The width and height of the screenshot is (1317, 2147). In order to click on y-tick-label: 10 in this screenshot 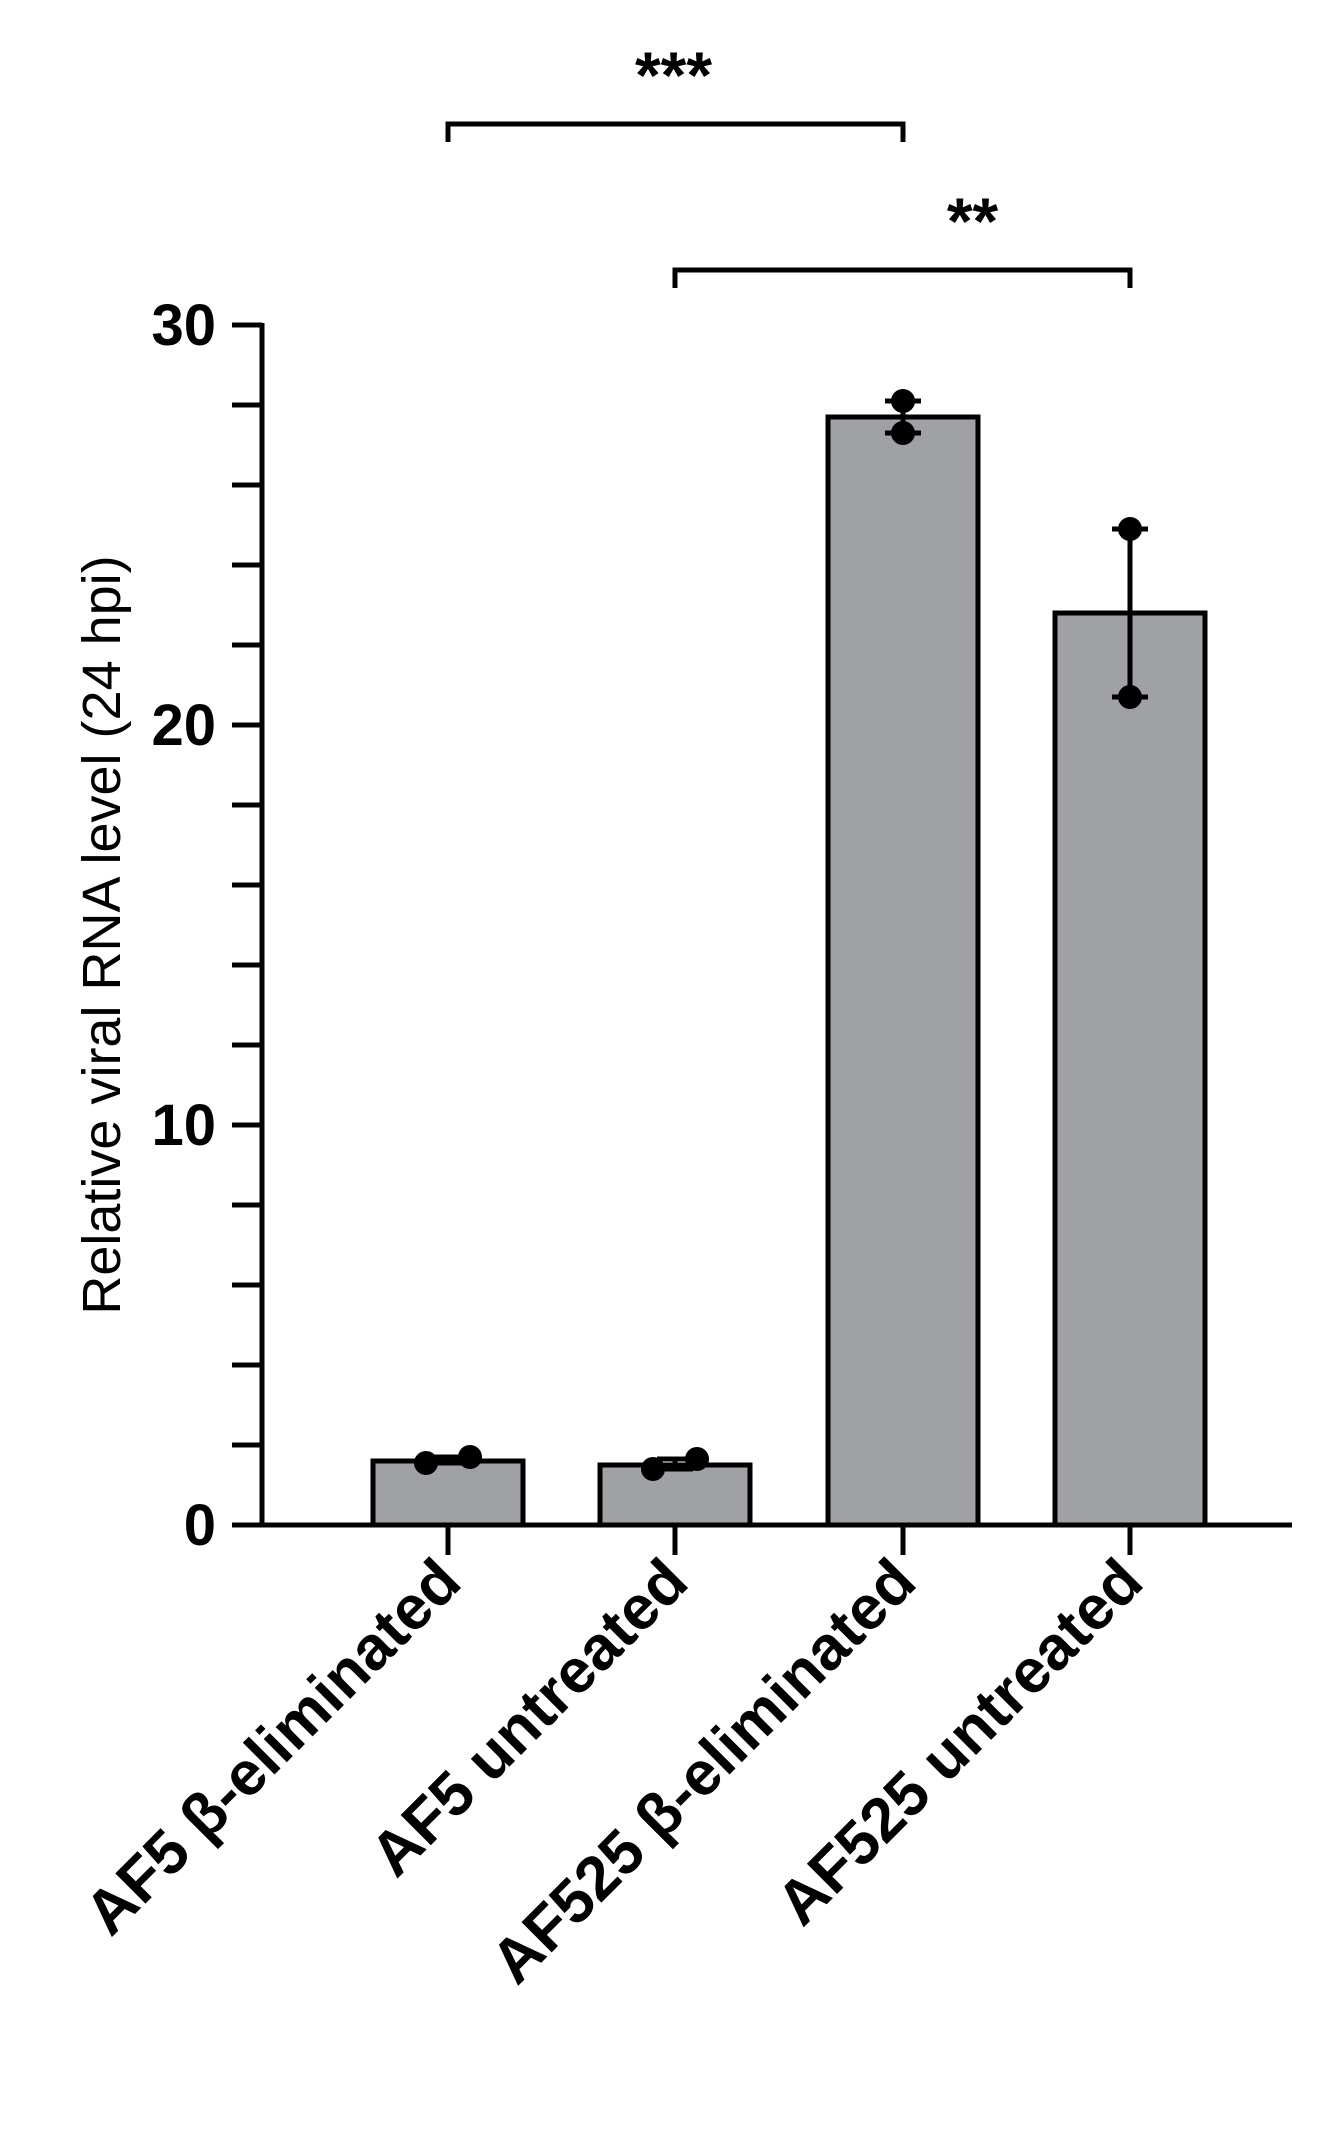, I will do `click(183, 1125)`.